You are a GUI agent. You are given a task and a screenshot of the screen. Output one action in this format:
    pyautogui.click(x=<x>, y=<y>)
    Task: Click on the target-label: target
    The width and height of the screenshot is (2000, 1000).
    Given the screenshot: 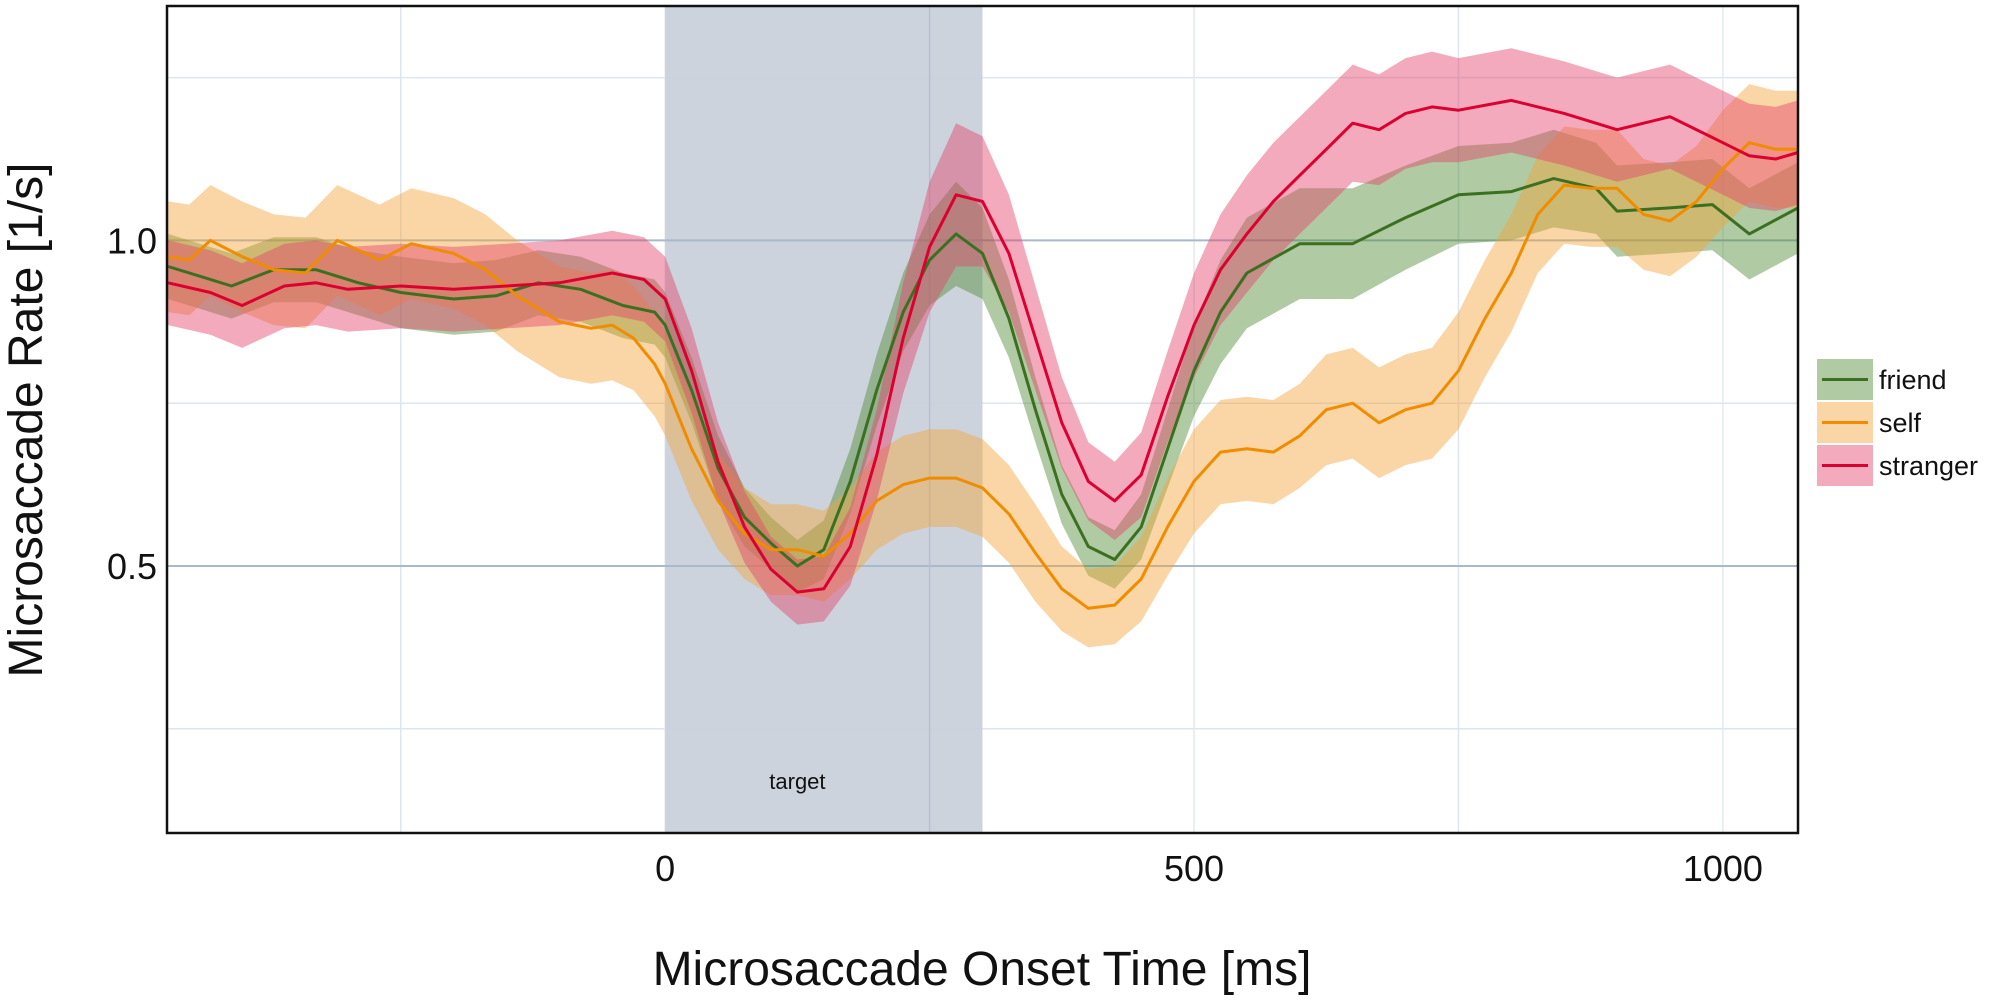 What is the action you would take?
    pyautogui.click(x=797, y=781)
    